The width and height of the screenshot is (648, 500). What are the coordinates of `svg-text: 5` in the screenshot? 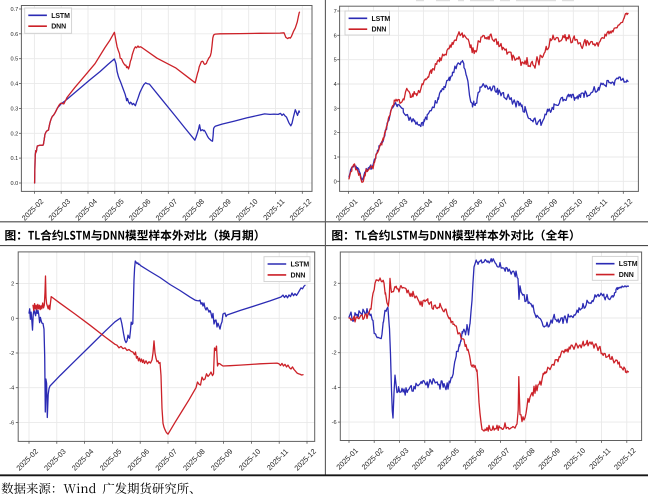 It's located at (335, 61).